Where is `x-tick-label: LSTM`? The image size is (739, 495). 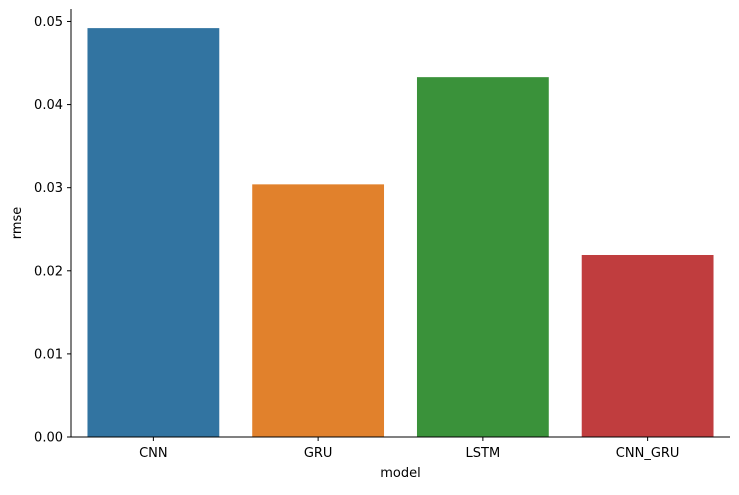 x-tick-label: LSTM is located at coordinates (483, 453).